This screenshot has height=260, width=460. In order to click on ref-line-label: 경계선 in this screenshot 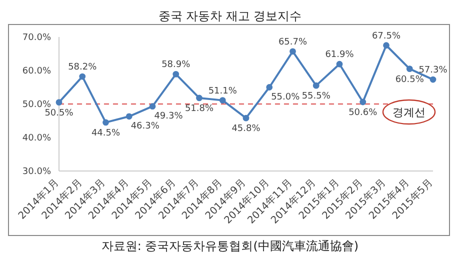, I will do `click(409, 112)`.